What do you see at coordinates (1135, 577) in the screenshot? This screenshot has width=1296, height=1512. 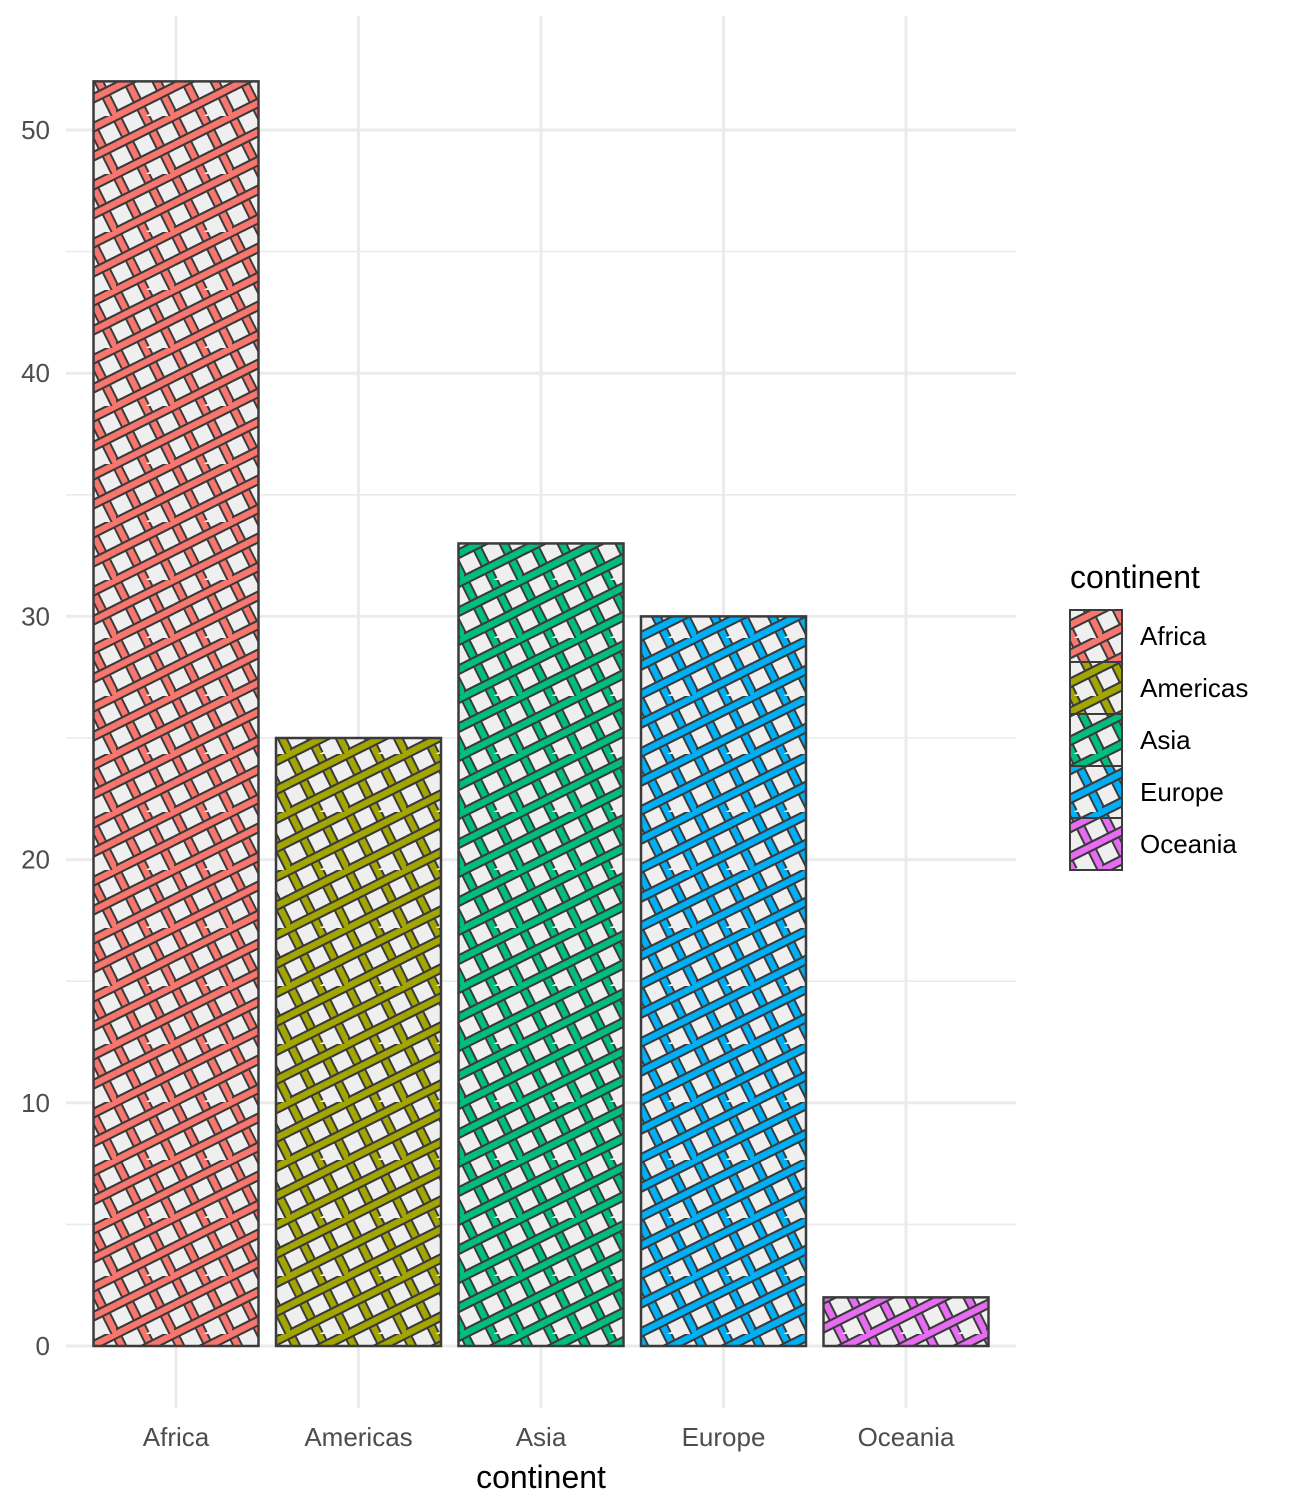 I see `legend-title: continent` at bounding box center [1135, 577].